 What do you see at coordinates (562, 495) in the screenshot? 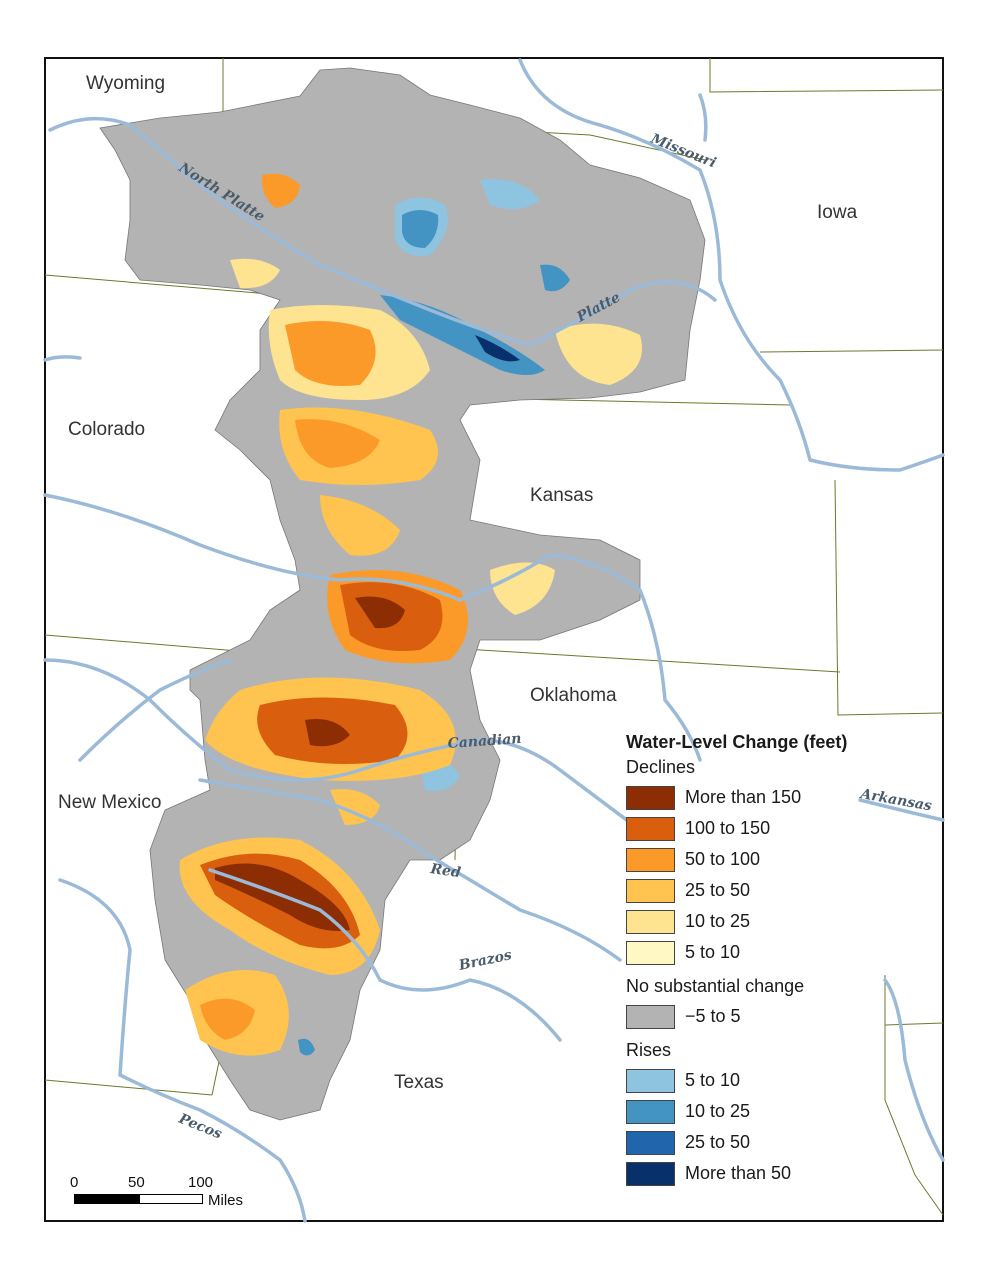
I see `state-label-kansas: Kansas` at bounding box center [562, 495].